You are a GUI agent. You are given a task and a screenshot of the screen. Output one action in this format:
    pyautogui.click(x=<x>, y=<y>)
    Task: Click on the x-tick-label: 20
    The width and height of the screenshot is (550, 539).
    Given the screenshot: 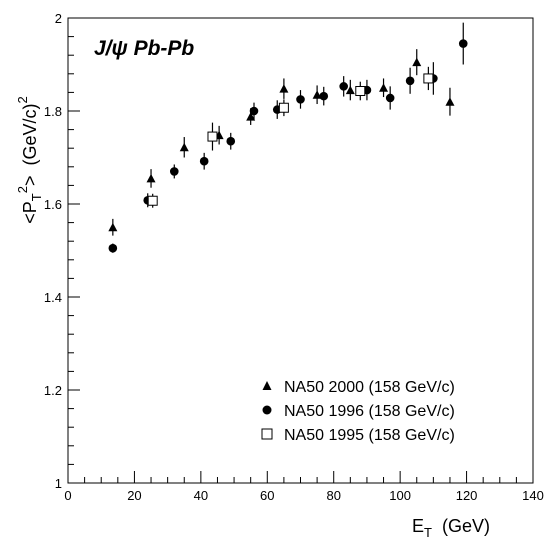 What is the action you would take?
    pyautogui.click(x=134, y=495)
    